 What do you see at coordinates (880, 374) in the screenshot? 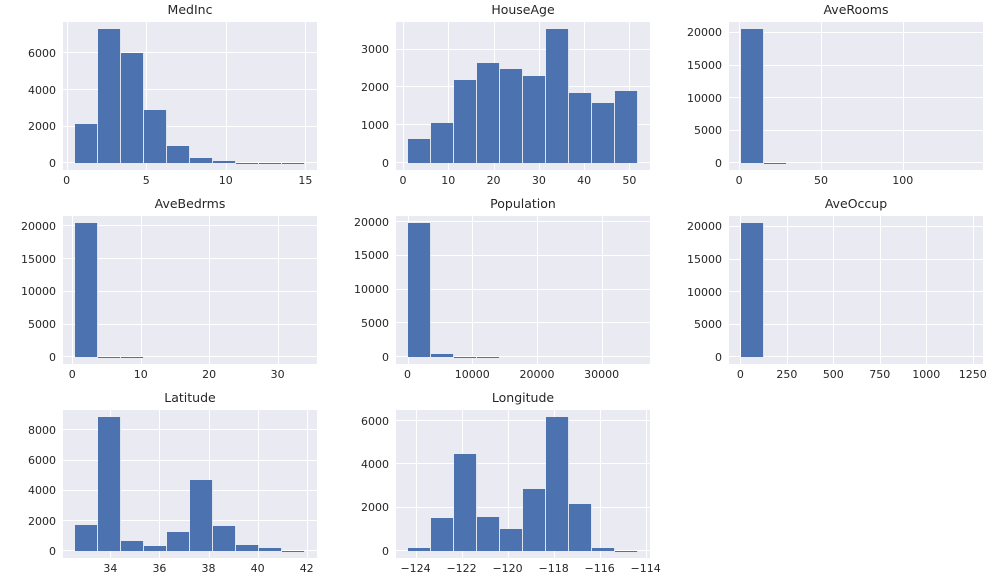
I see `x-tick-label: 750` at bounding box center [880, 374].